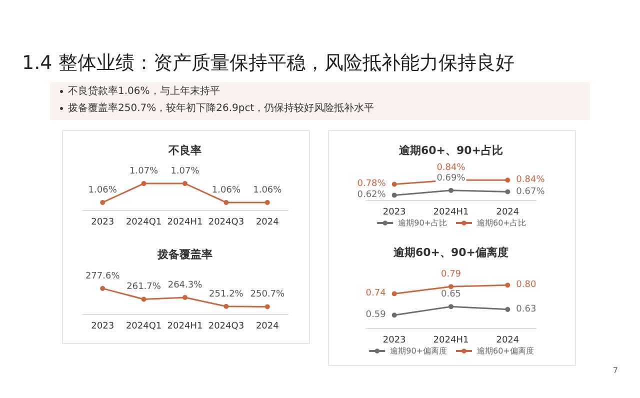 The width and height of the screenshot is (640, 398). Describe the element at coordinates (371, 184) in the screenshot. I see `data-label: 0.78%` at that location.